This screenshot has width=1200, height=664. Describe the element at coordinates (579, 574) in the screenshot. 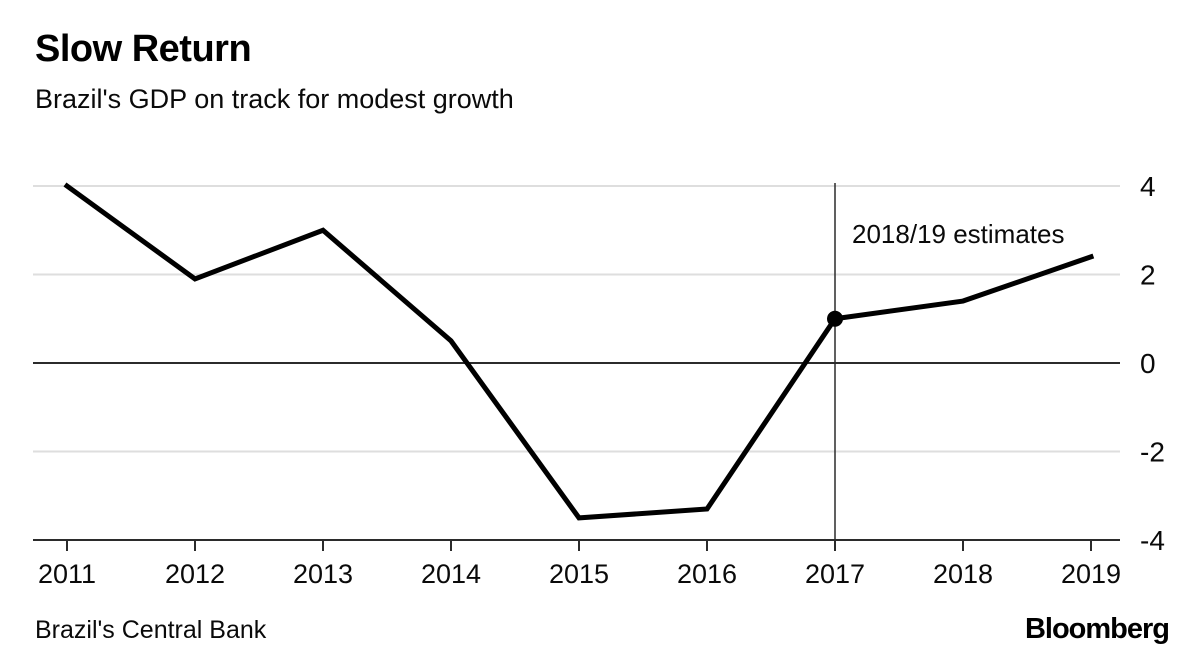

I see `x-axis-label: 2015` at that location.